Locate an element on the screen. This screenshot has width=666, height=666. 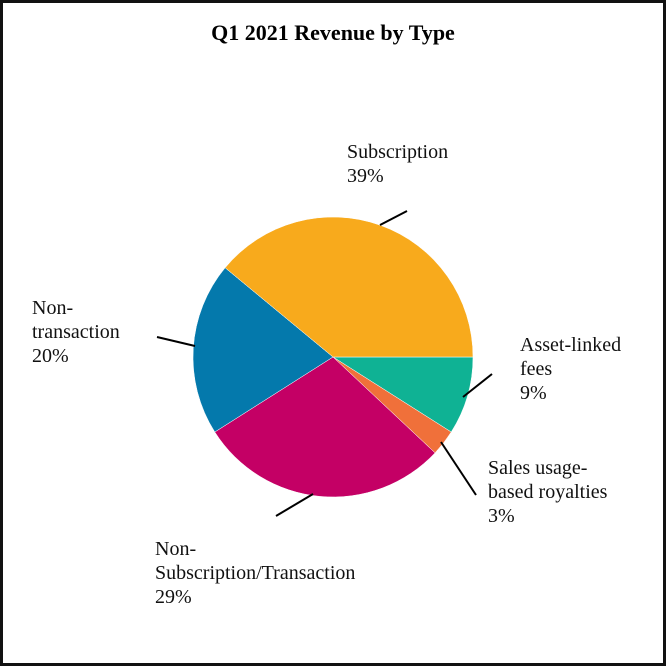
label-non-transaction: Non- transaction 20% is located at coordinates (76, 332).